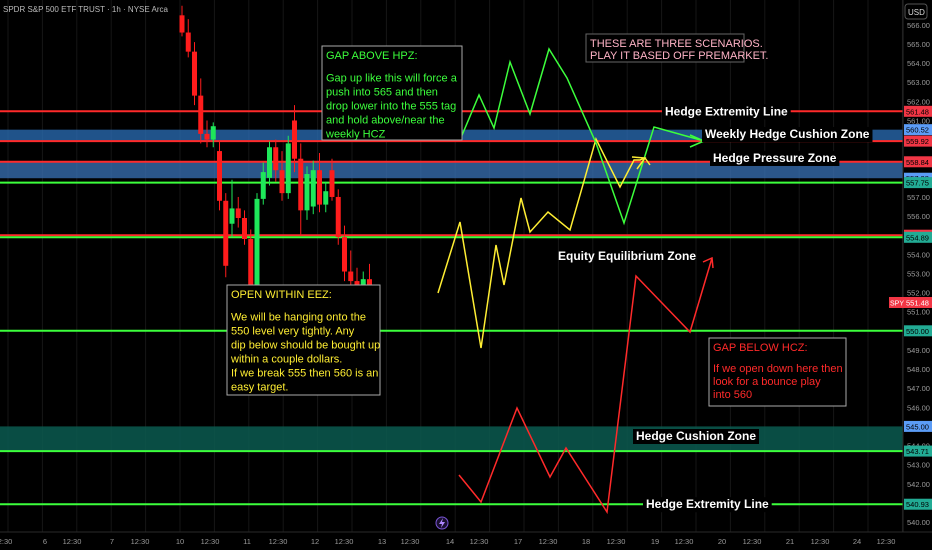 The image size is (932, 550). What do you see at coordinates (918, 350) in the screenshot?
I see `y-tick-label: 549.00` at bounding box center [918, 350].